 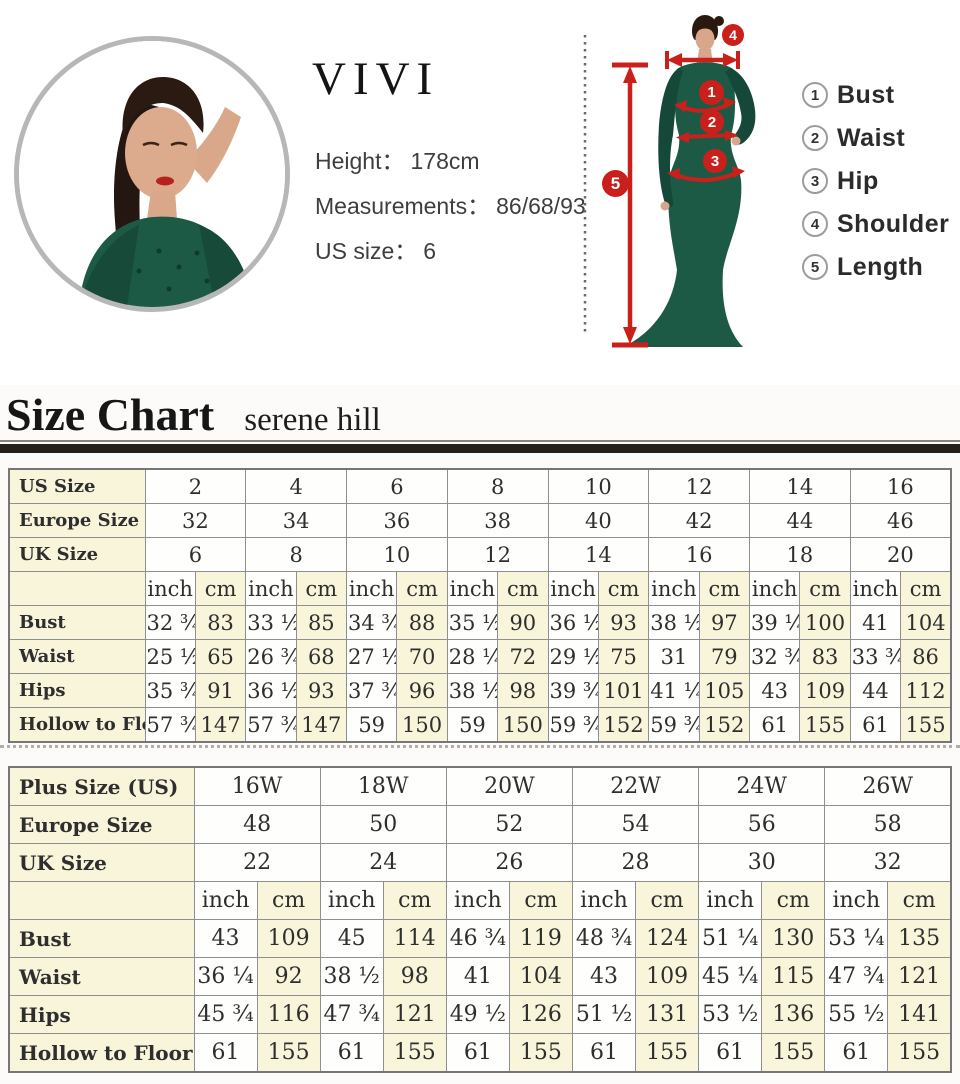 I want to click on inch-value-cell: 37 ¾, so click(x=371, y=690).